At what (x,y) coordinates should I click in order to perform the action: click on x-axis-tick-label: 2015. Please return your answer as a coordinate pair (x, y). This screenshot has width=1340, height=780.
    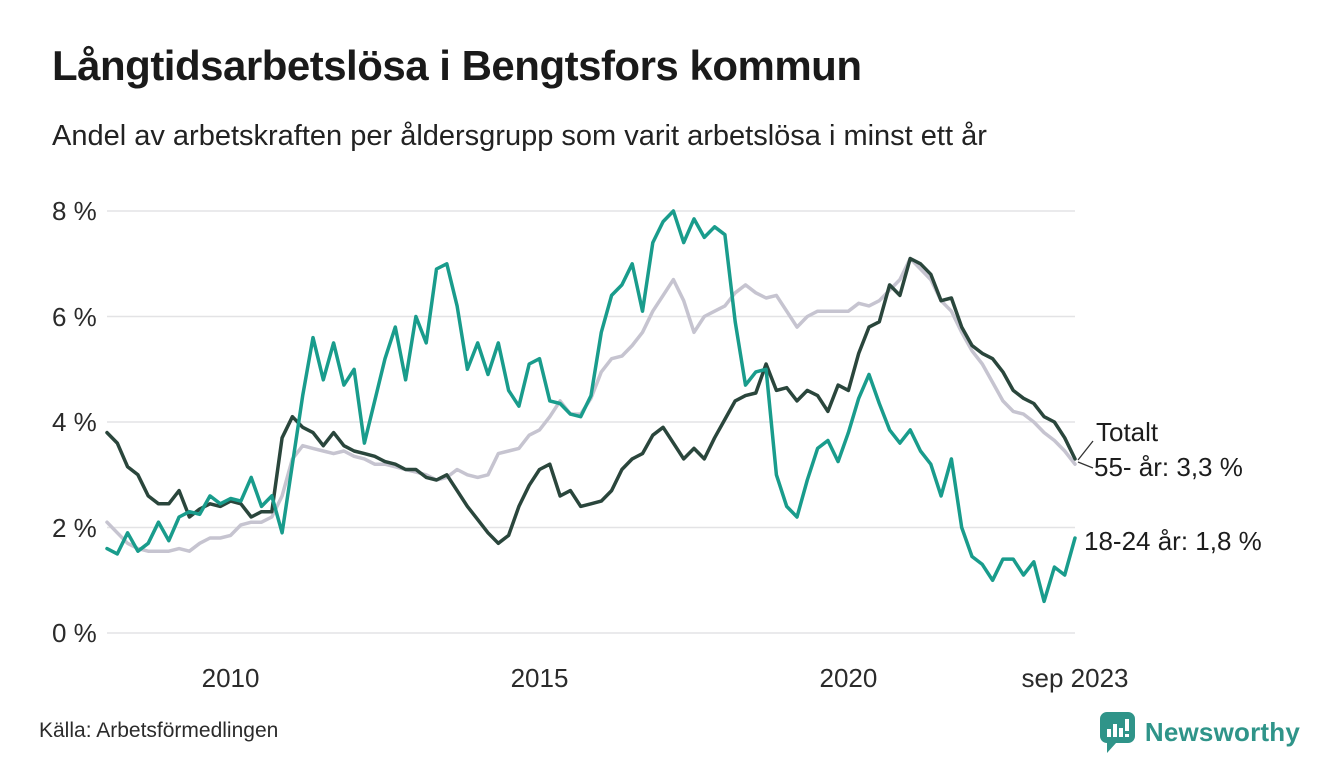
    Looking at the image, I should click on (539, 678).